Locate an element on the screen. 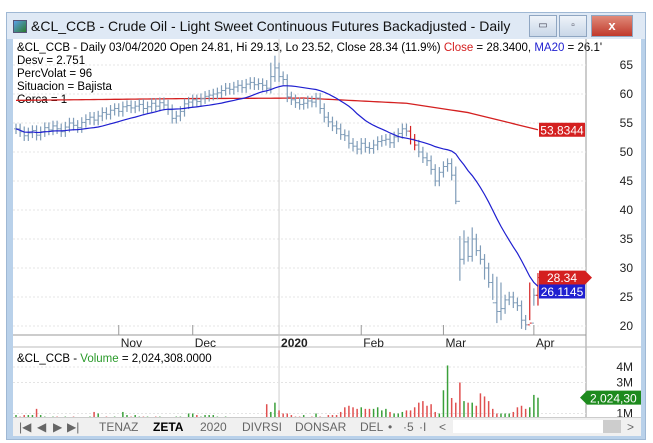 This screenshot has width=653, height=443. tab-2020: 2020 is located at coordinates (213, 427).